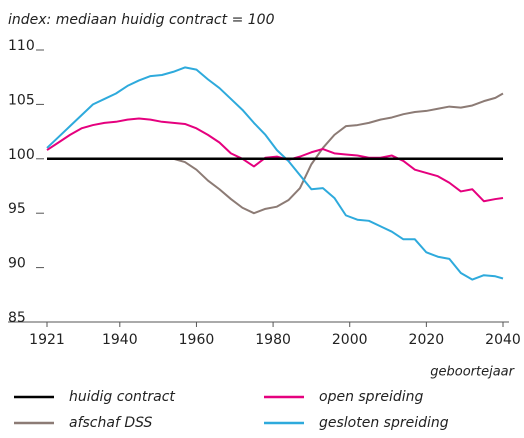 This screenshot has height=438, width=524. I want to click on legend-label: afschaf DSS, so click(110, 423).